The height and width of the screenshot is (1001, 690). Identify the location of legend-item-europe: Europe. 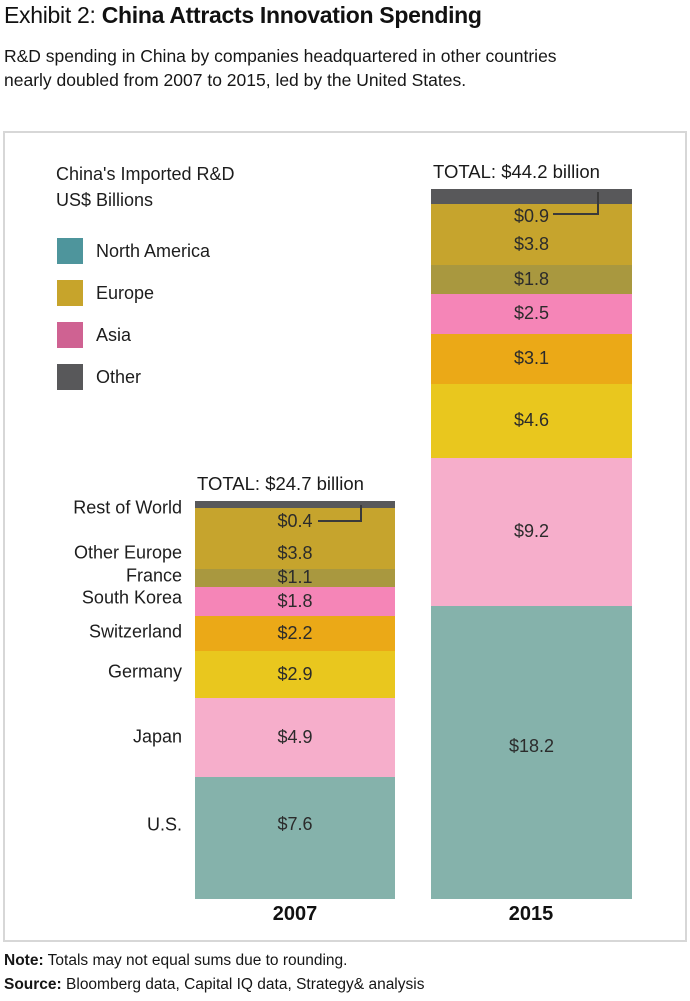
(133, 293).